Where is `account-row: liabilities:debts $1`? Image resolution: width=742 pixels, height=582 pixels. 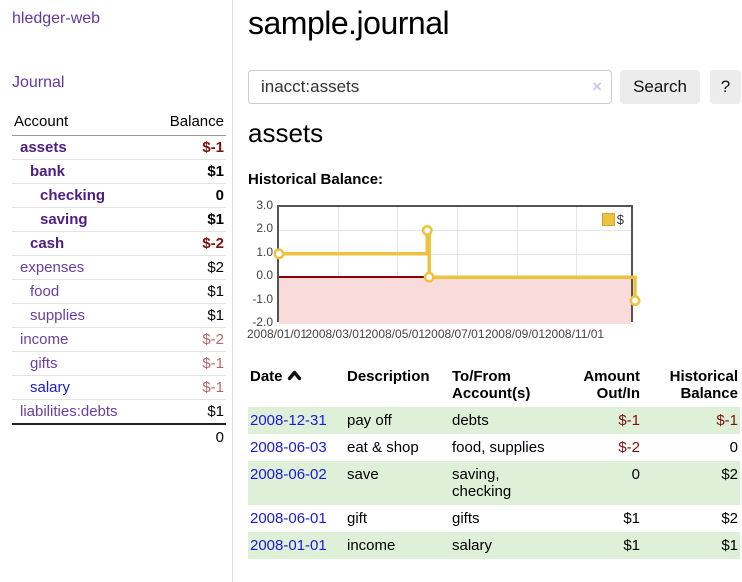 account-row: liabilities:debts $1 is located at coordinates (119, 412).